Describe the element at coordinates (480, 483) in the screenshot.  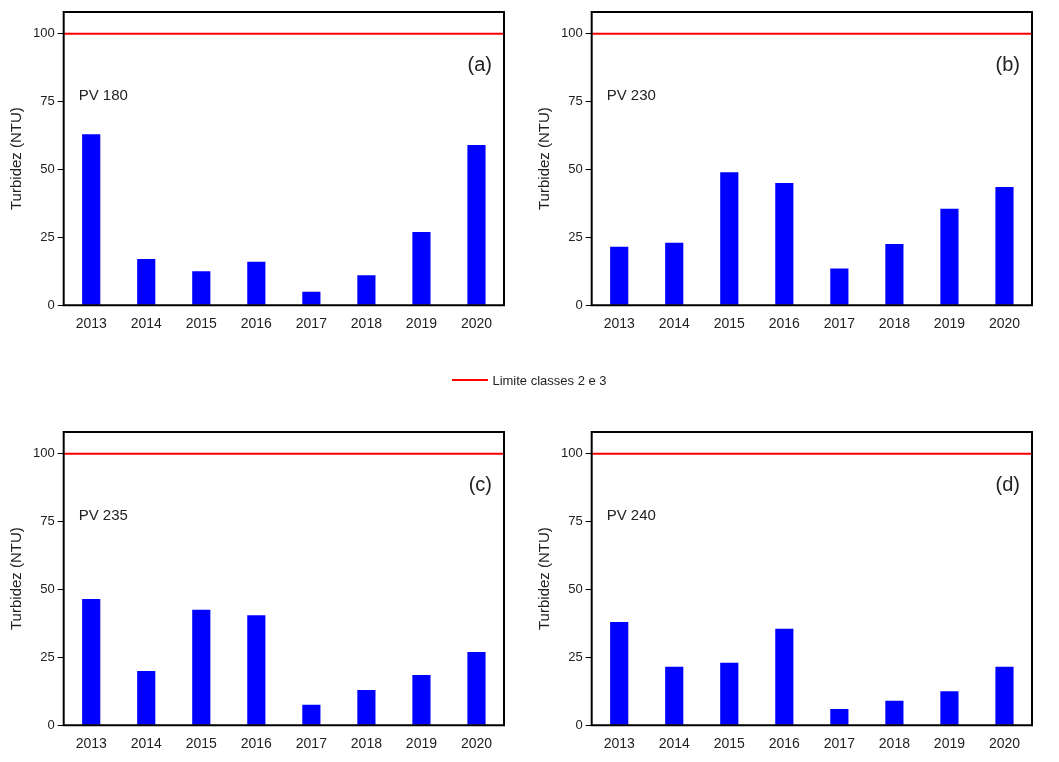
I see `annotation: (c)` at that location.